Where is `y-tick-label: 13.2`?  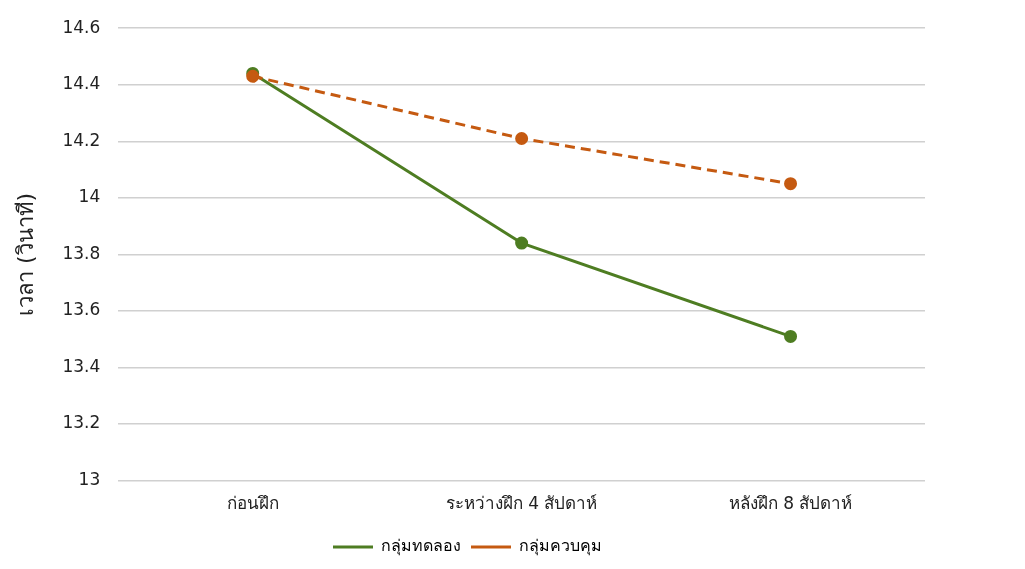
y-tick-label: 13.2 is located at coordinates (81, 422).